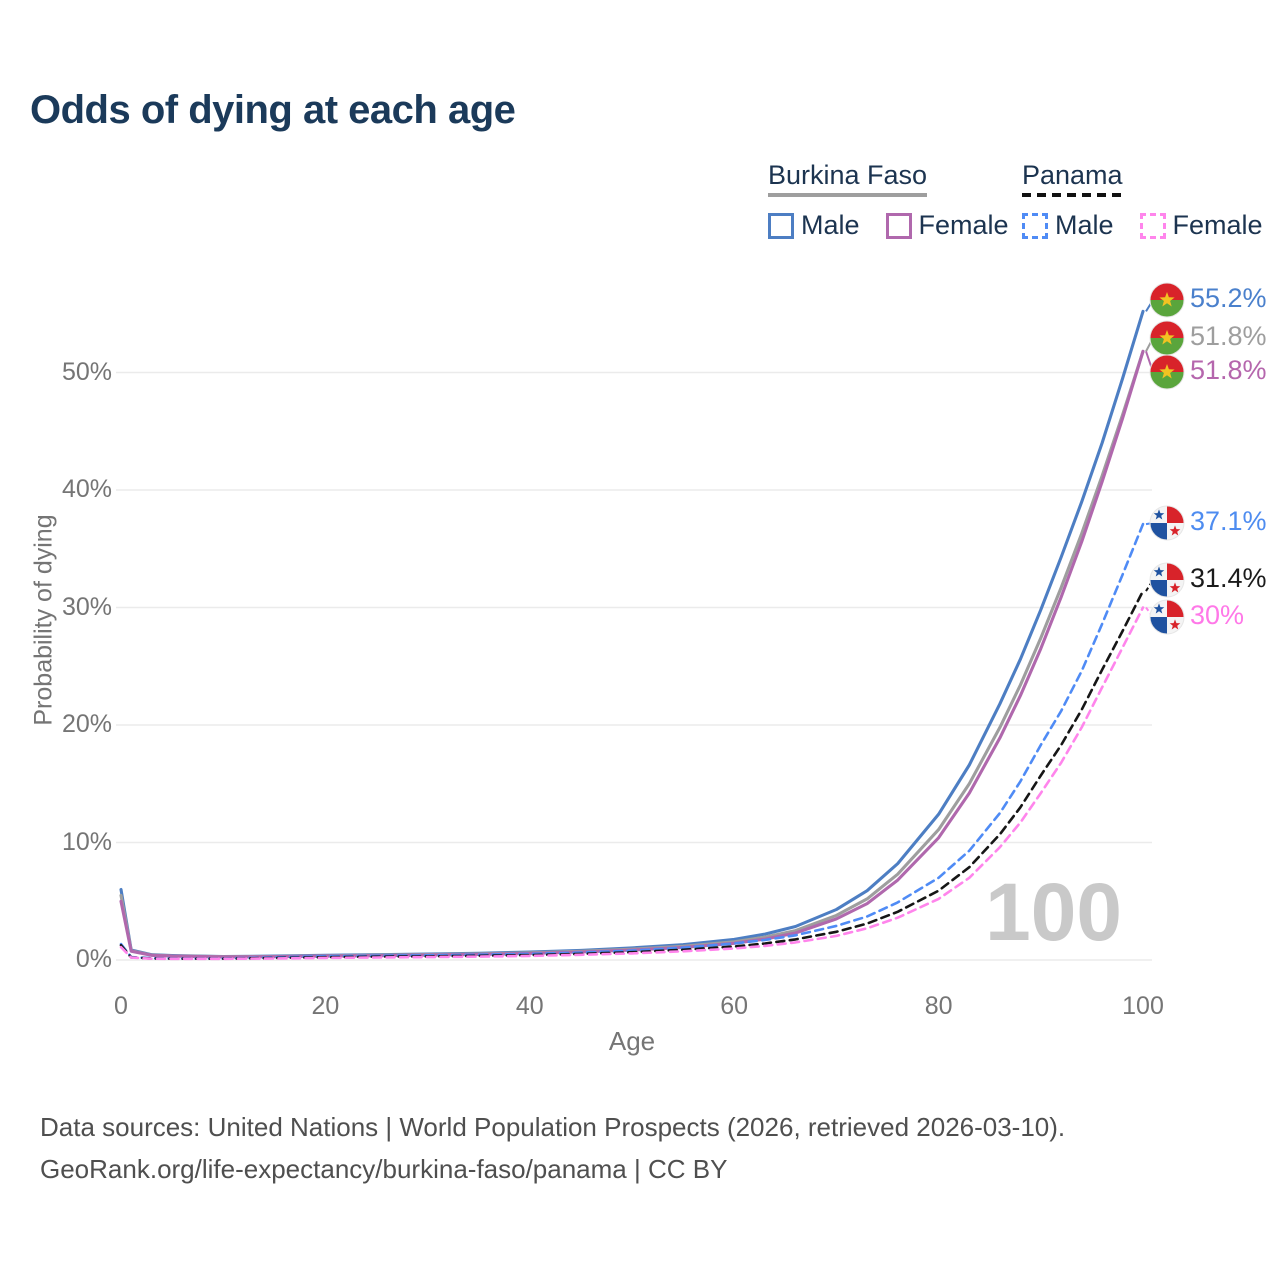 The width and height of the screenshot is (1280, 1280). What do you see at coordinates (1072, 195) in the screenshot?
I see `legend-line-sample-dashed` at bounding box center [1072, 195].